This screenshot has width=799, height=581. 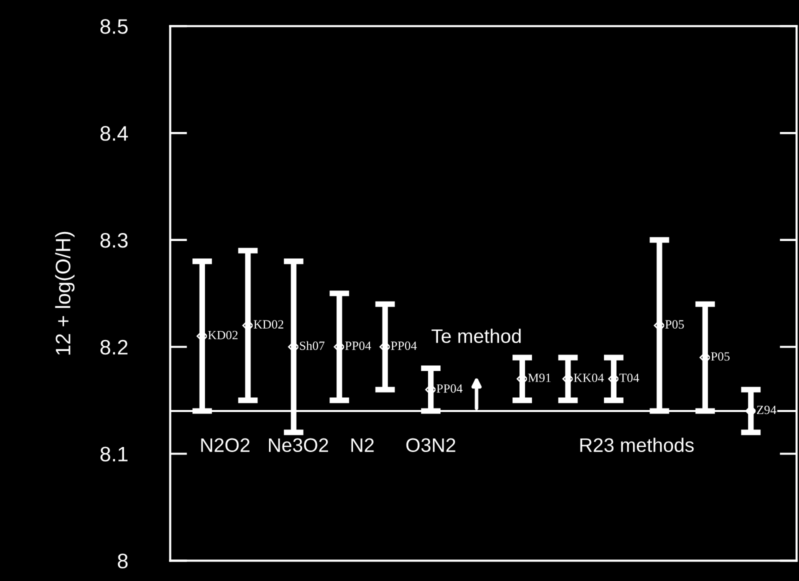 What do you see at coordinates (123, 561) in the screenshot?
I see `y-tick-label: 8` at bounding box center [123, 561].